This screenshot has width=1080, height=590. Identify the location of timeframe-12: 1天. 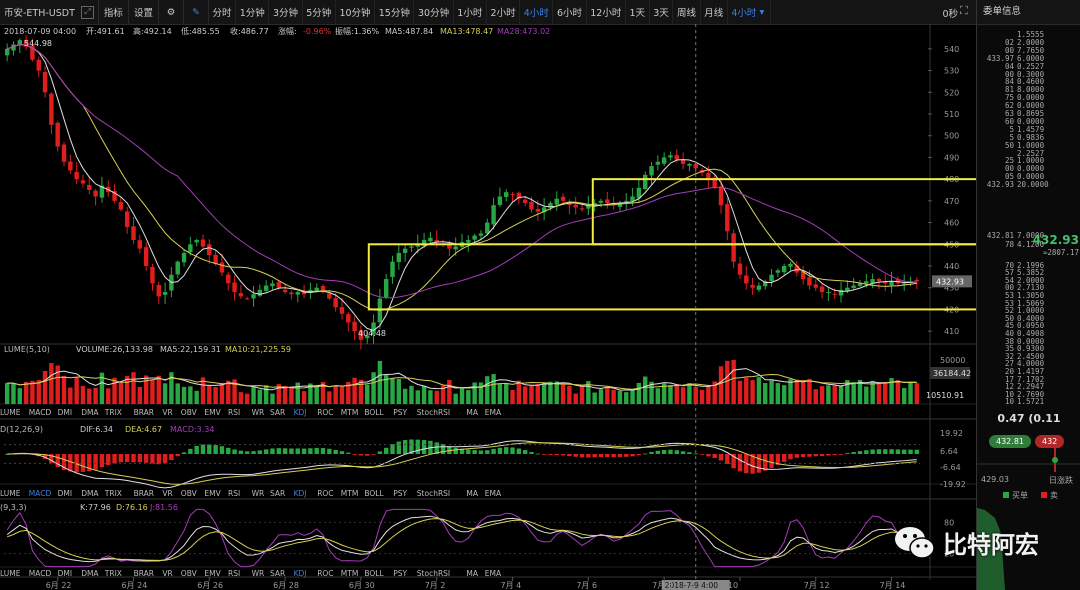
(638, 12).